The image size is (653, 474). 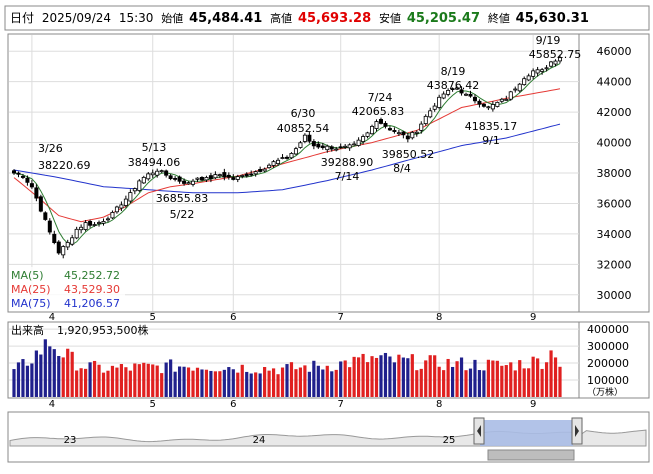 I want to click on ma-legend-box, so click(x=67, y=289).